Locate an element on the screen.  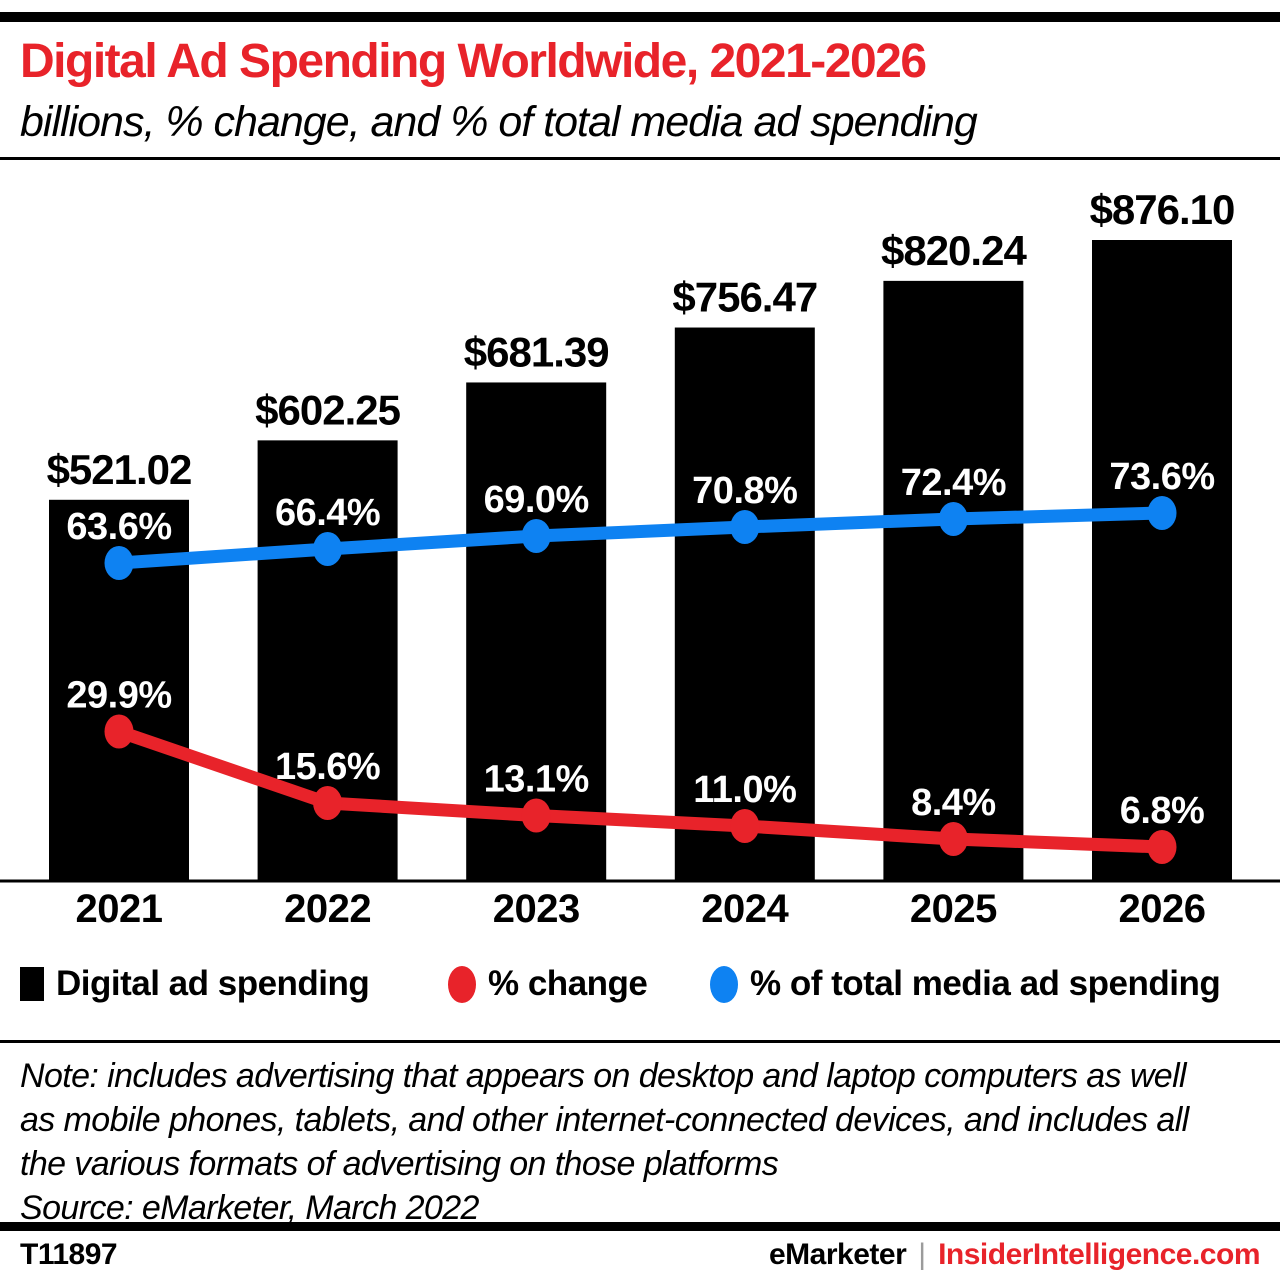
point-label-2022: 15.6% is located at coordinates (327, 767).